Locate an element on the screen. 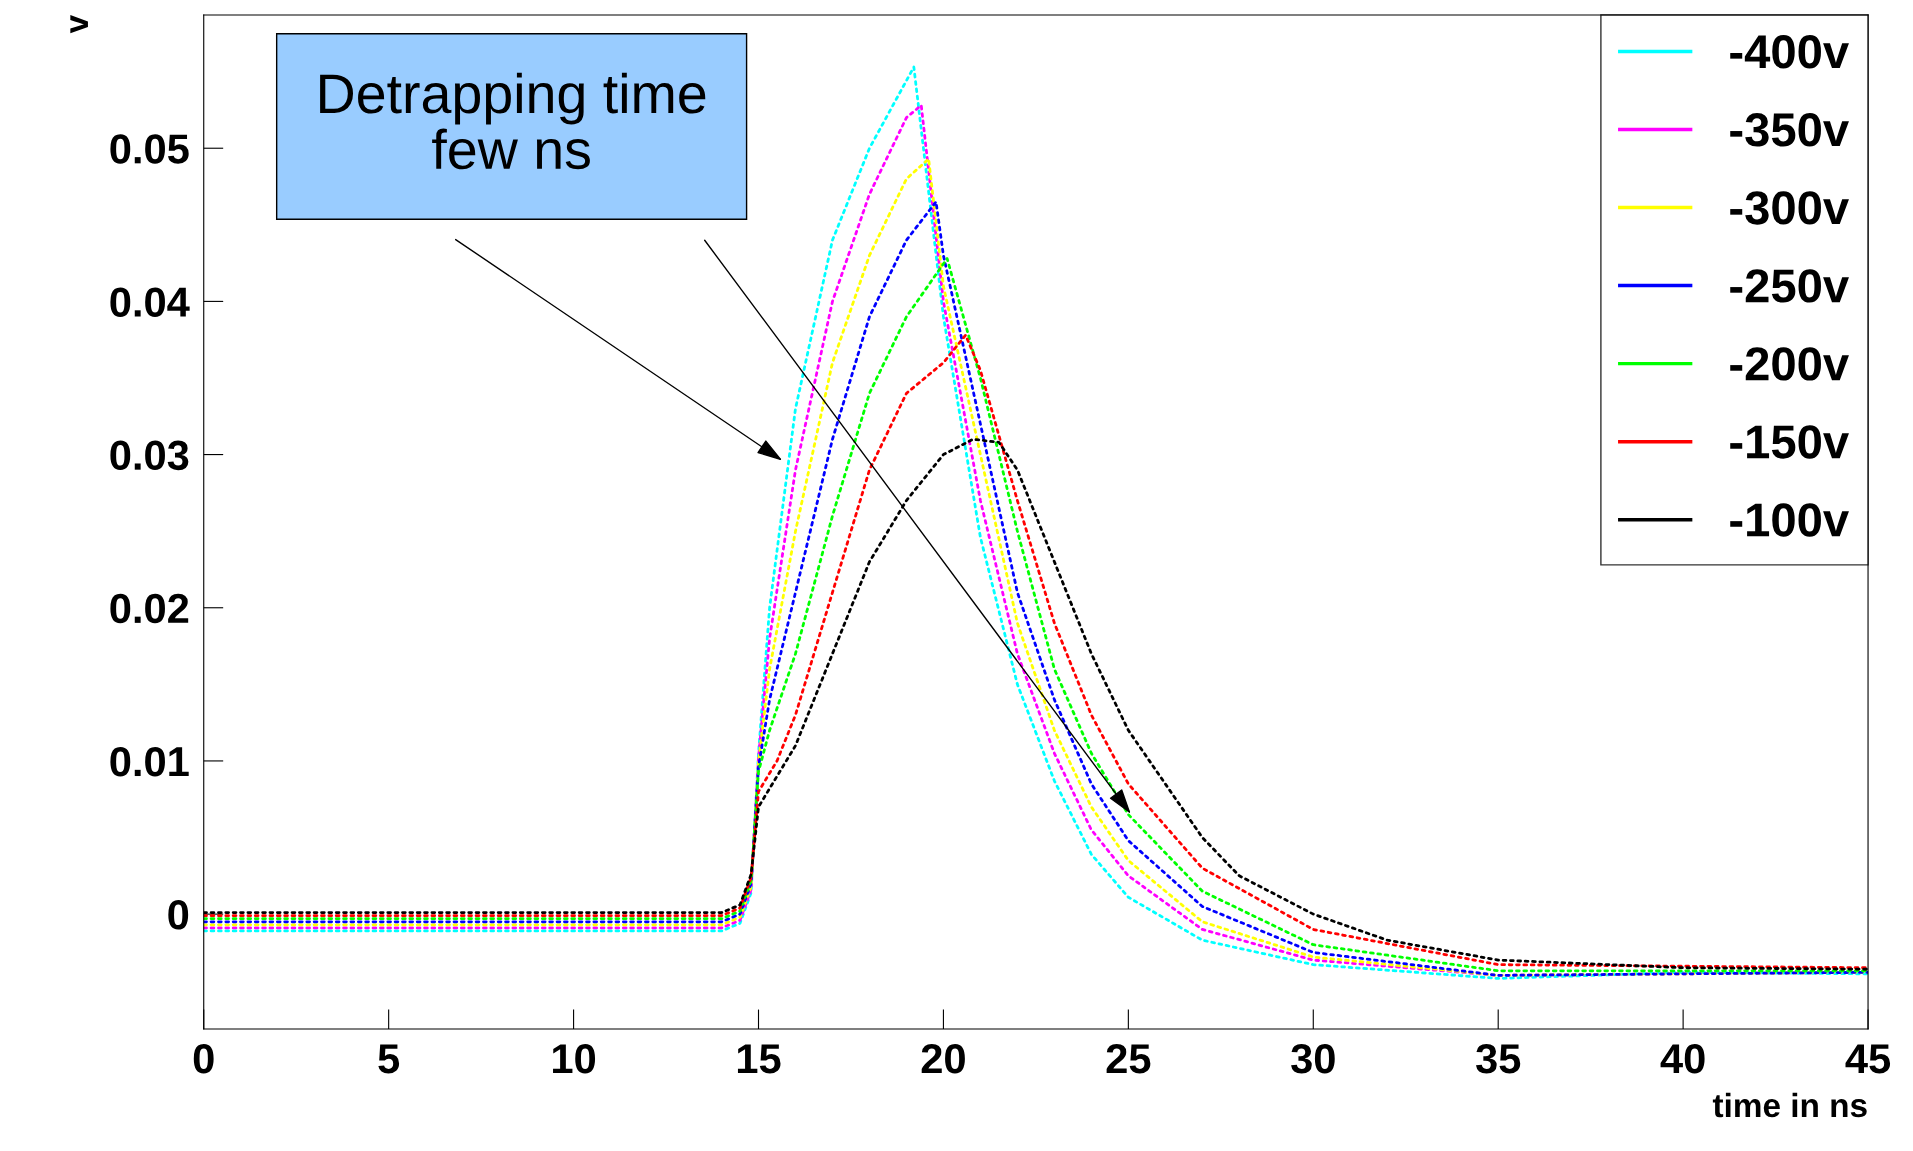 This screenshot has height=1151, width=1913. legend-label: -350v is located at coordinates (1789, 130).